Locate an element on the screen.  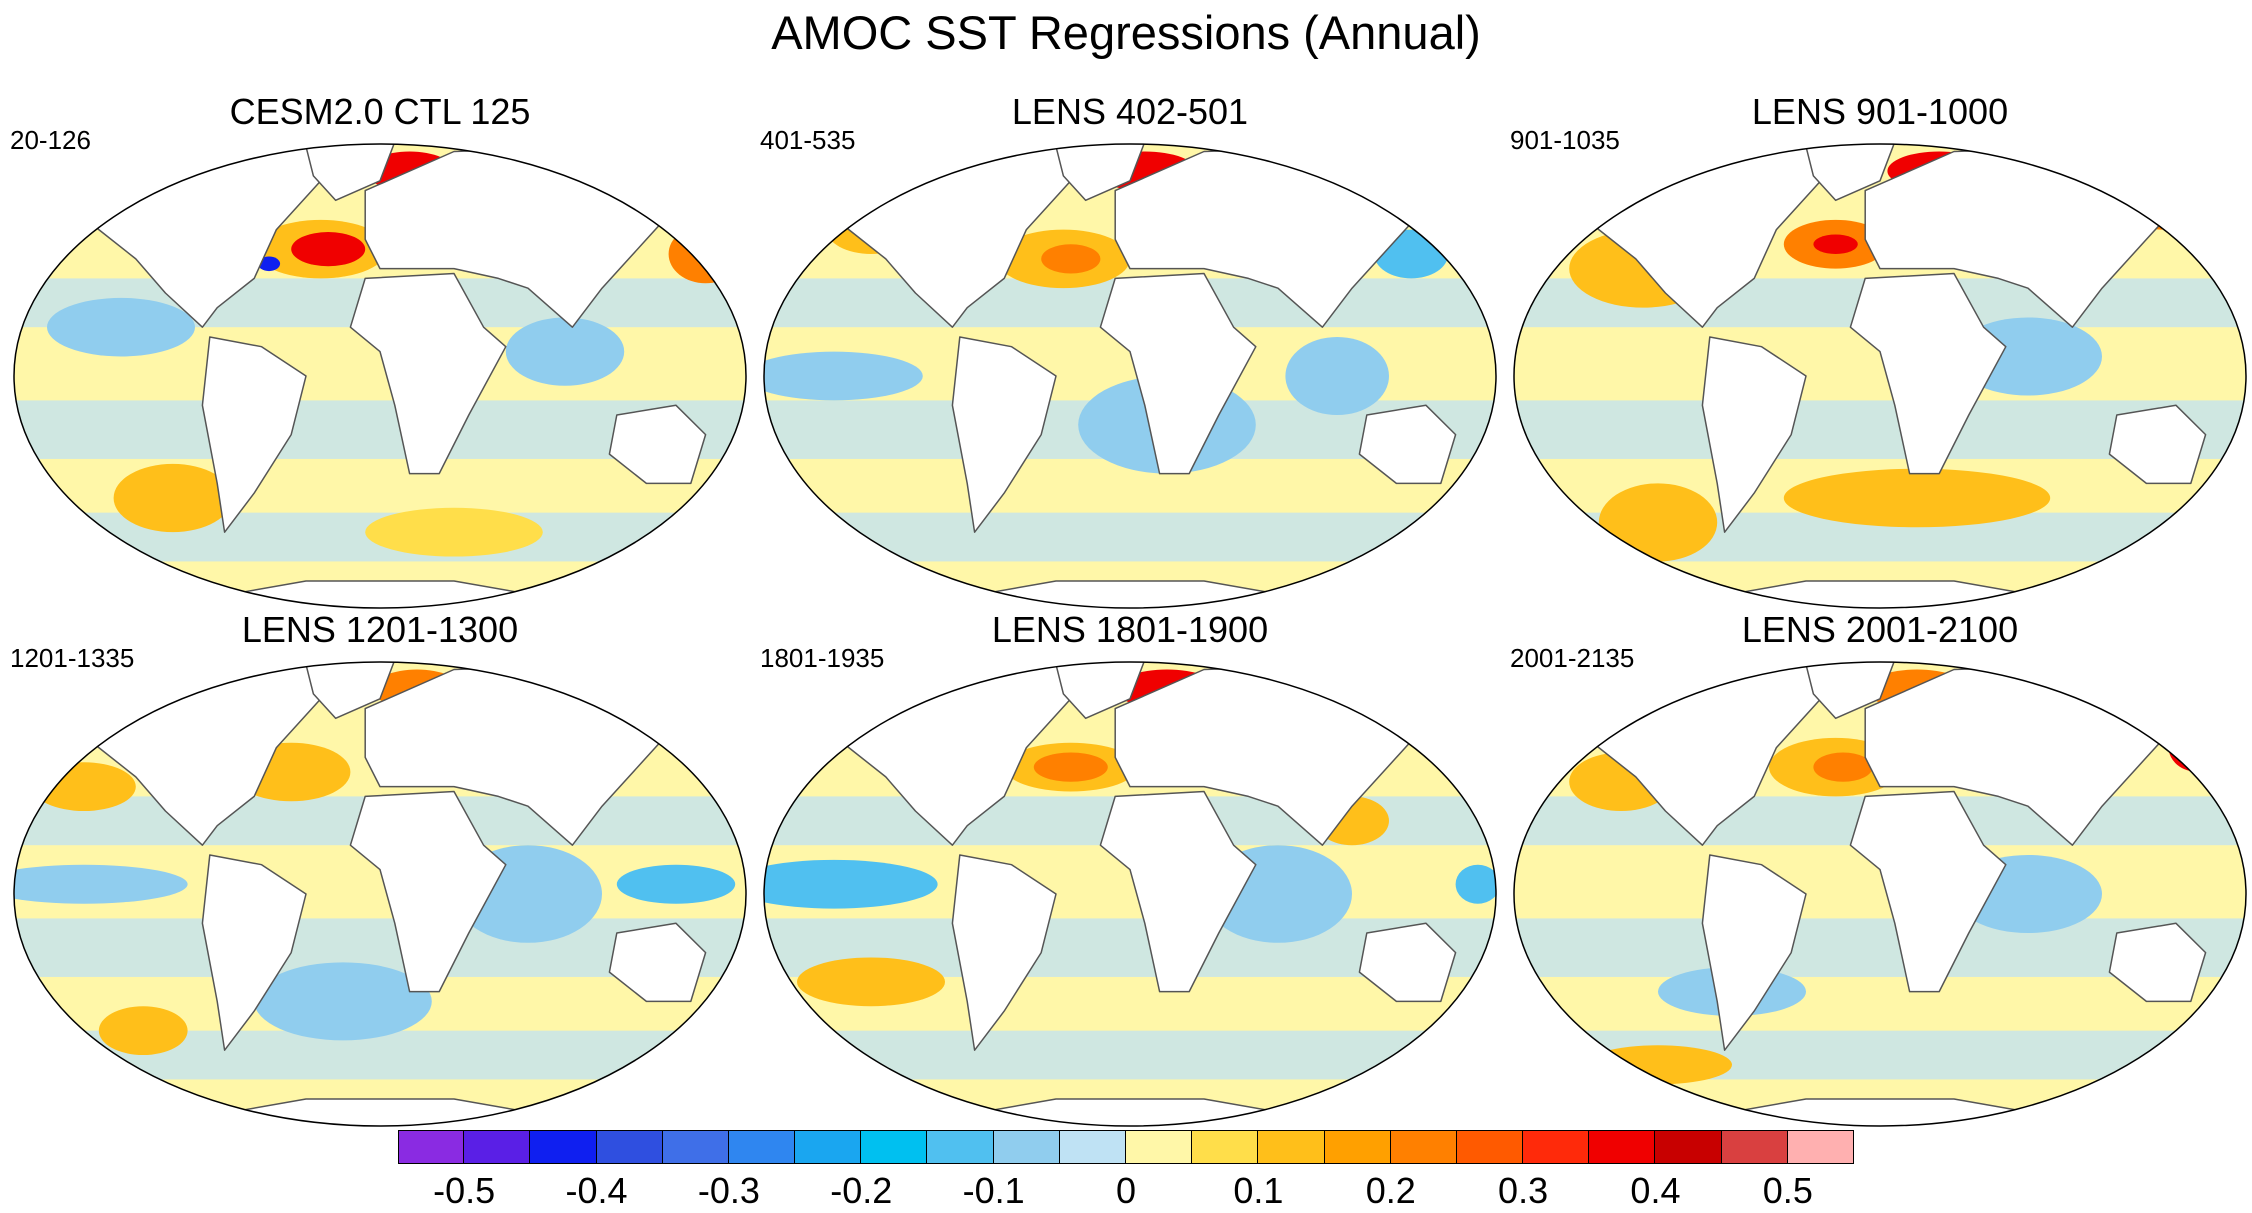
panel-title: LENS 1801-1900 is located at coordinates (1130, 629).